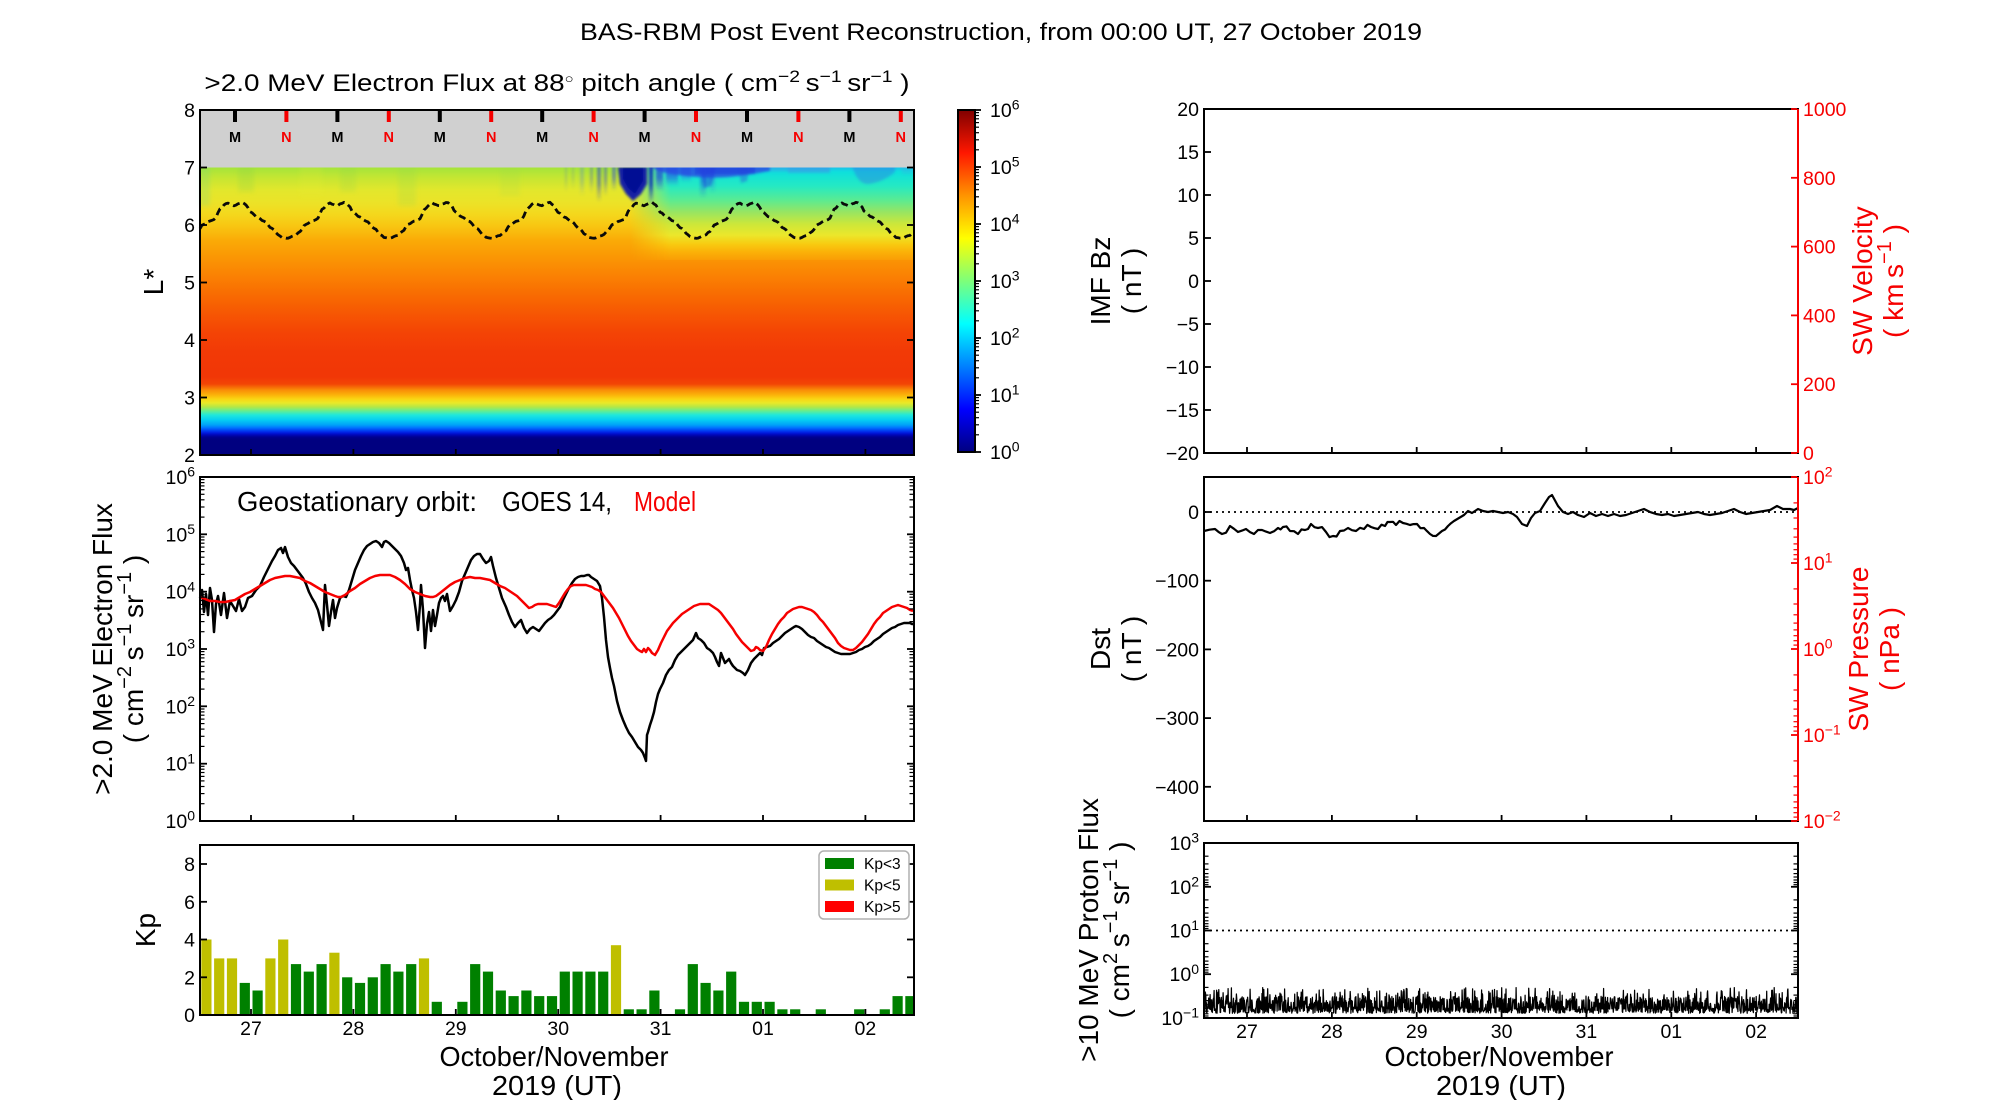 The height and width of the screenshot is (1100, 2000). What do you see at coordinates (1188, 110) in the screenshot?
I see `svg-text: 20` at bounding box center [1188, 110].